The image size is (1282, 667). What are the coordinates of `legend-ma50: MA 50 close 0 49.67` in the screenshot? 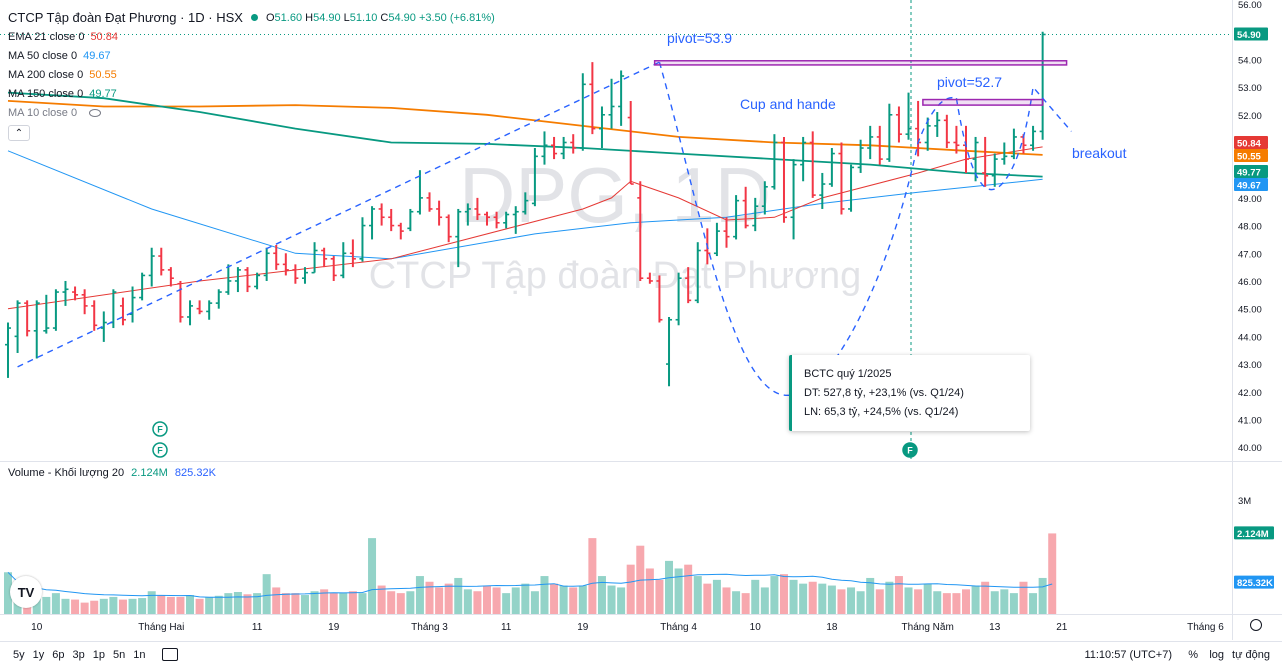 It's located at (59, 55).